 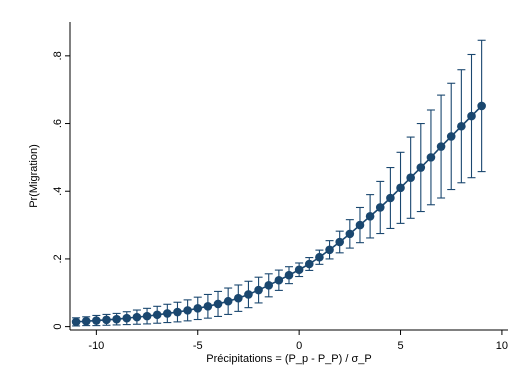 I want to click on x-axis-title: Précipitations = (P_p - P_P) / σ_P, so click(x=288, y=359).